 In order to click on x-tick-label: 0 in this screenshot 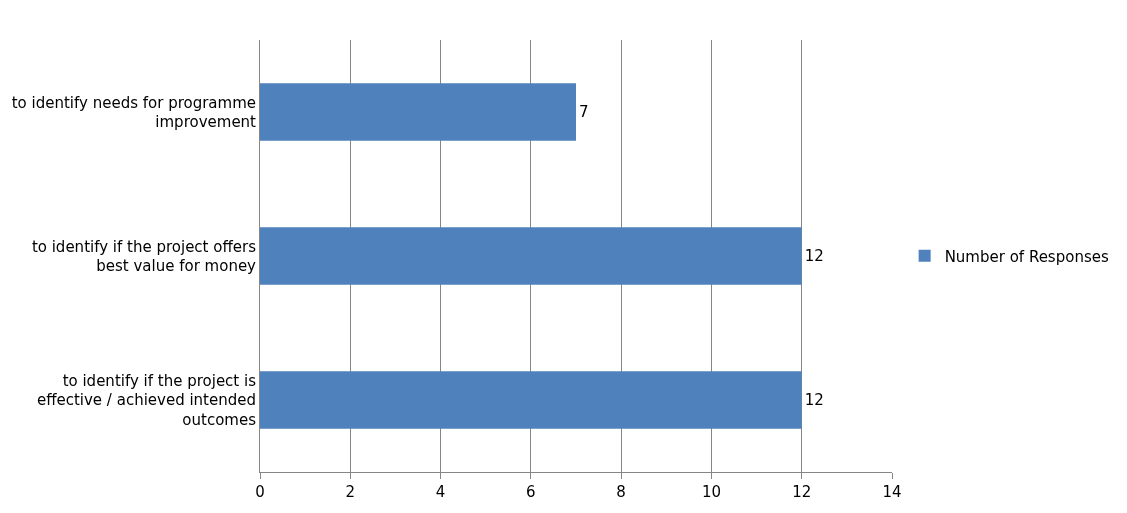, I will do `click(260, 492)`.